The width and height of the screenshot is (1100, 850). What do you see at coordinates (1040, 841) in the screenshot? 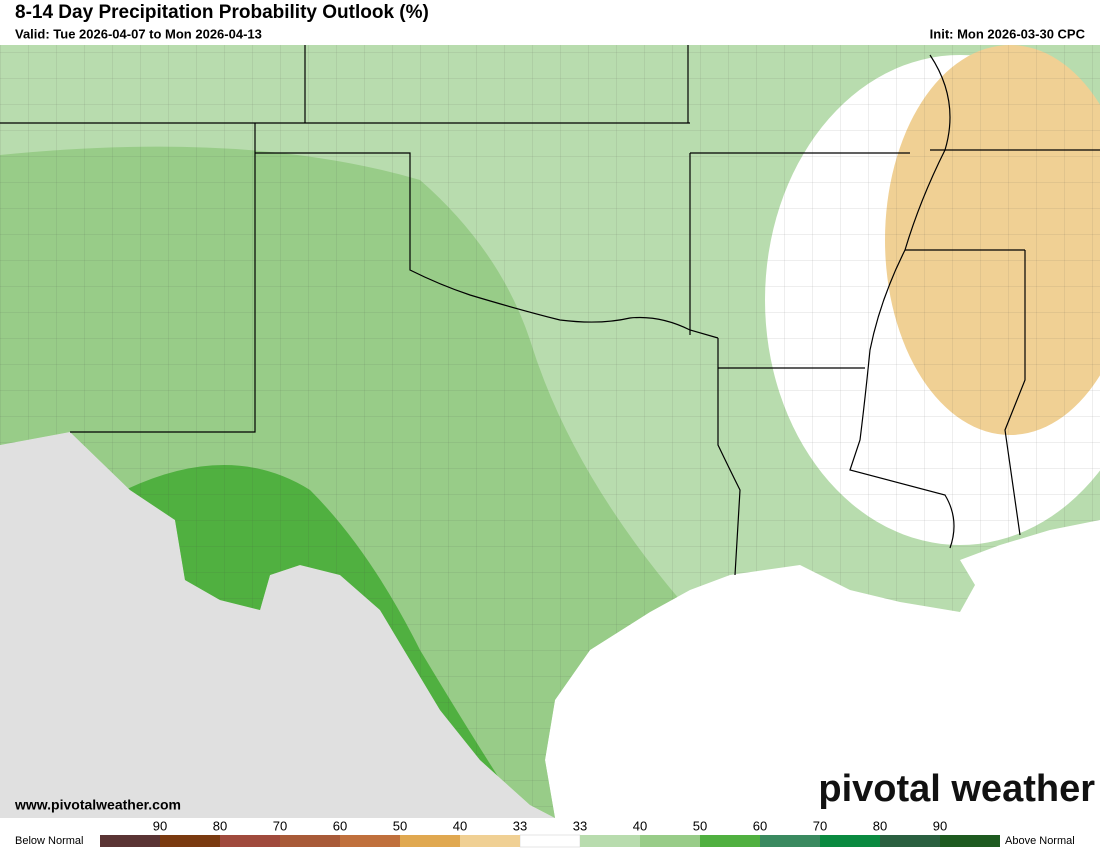
I see `above-normal-label: Above Normal` at bounding box center [1040, 841].